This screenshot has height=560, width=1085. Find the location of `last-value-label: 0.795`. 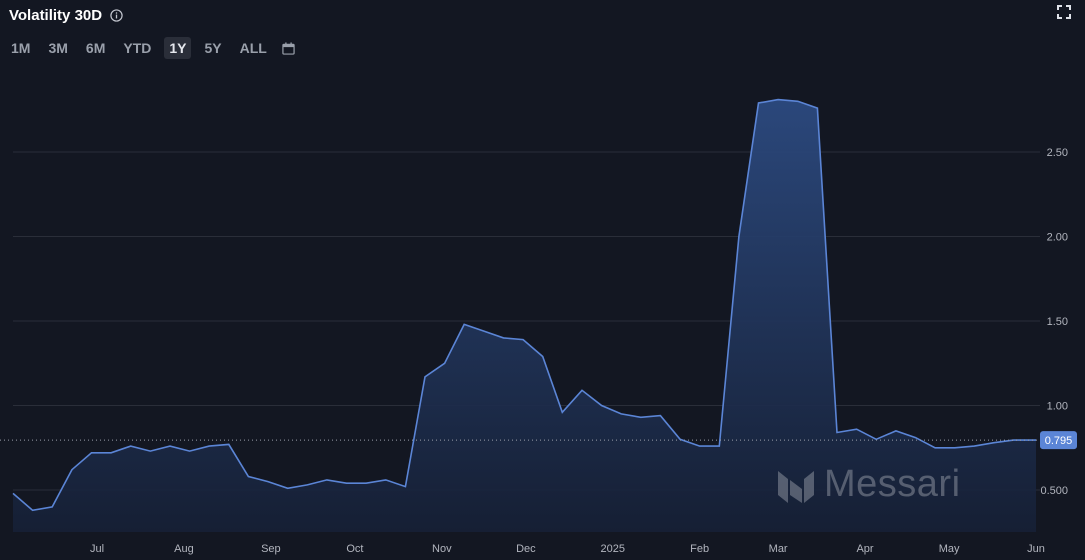

last-value-label: 0.795 is located at coordinates (1059, 441).